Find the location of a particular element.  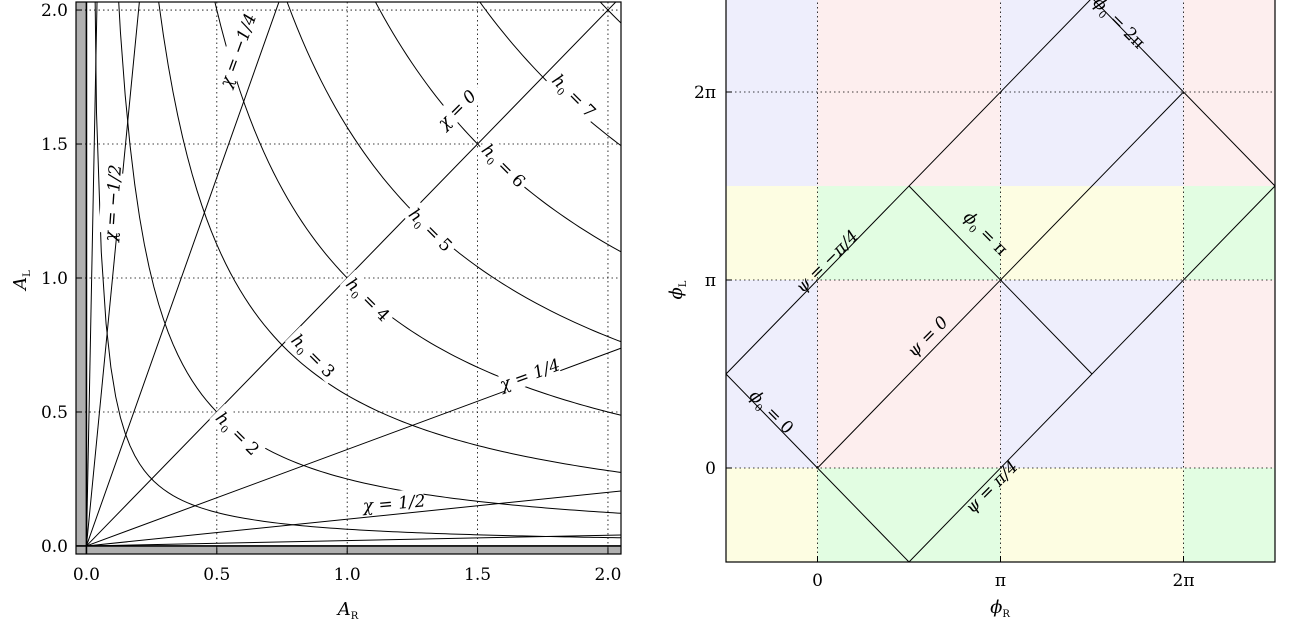

y-tick-label: 1.5 is located at coordinates (54, 145).